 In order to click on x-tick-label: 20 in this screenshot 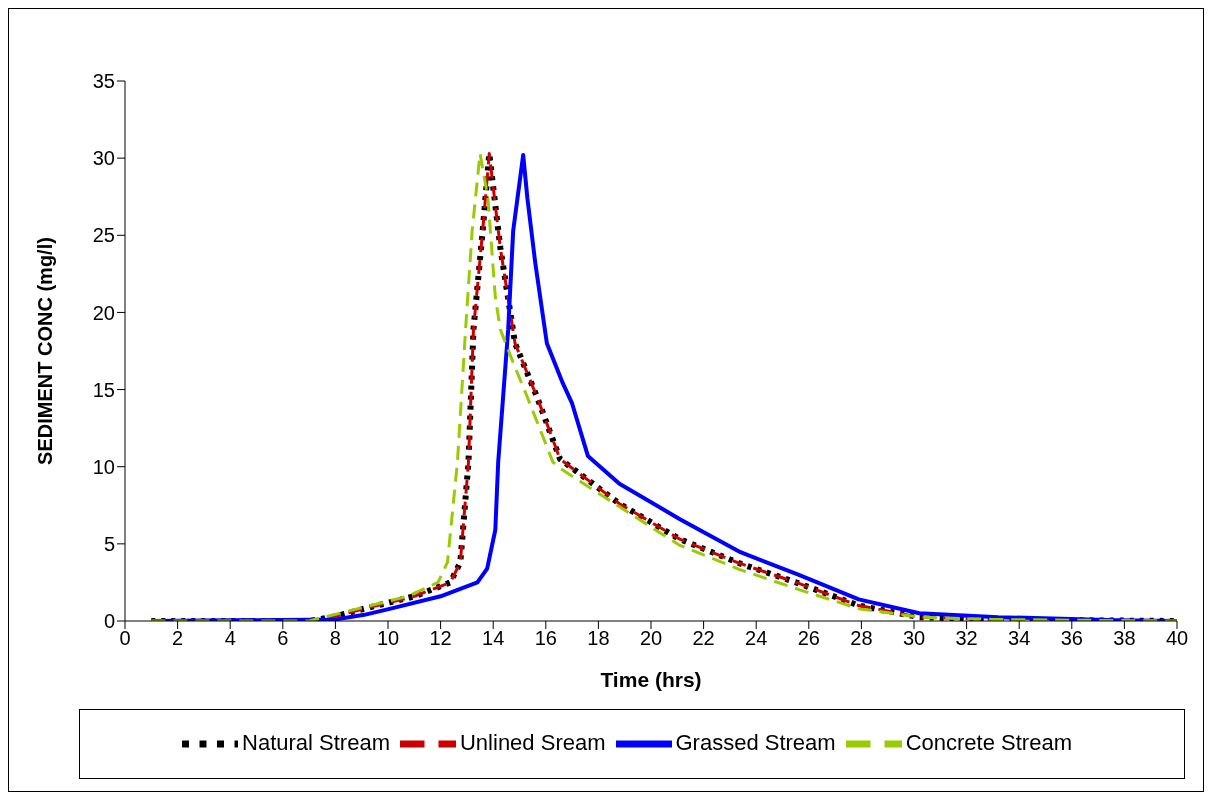, I will do `click(651, 638)`.